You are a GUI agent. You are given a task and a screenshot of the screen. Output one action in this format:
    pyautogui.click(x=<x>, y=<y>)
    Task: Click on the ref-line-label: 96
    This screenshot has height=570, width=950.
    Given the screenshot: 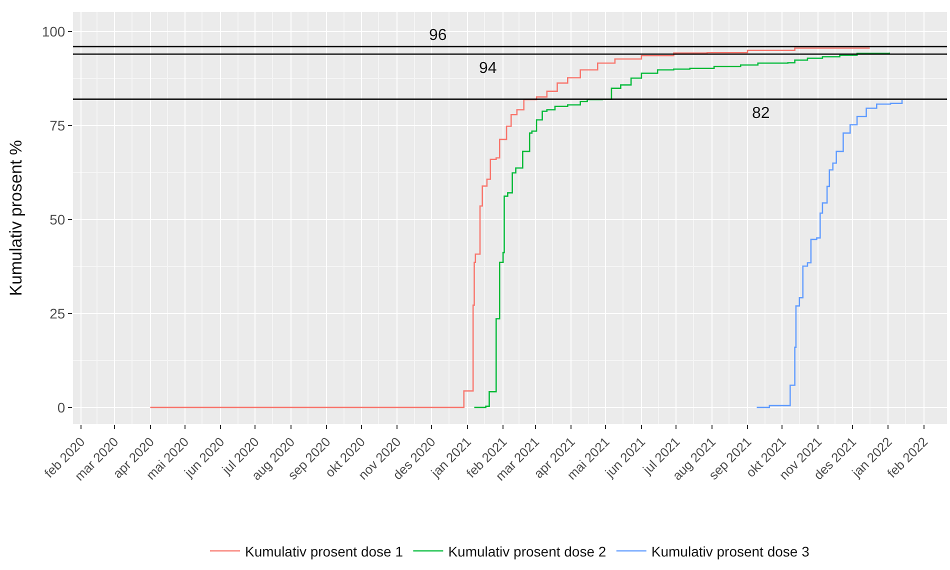 What is the action you would take?
    pyautogui.click(x=438, y=35)
    